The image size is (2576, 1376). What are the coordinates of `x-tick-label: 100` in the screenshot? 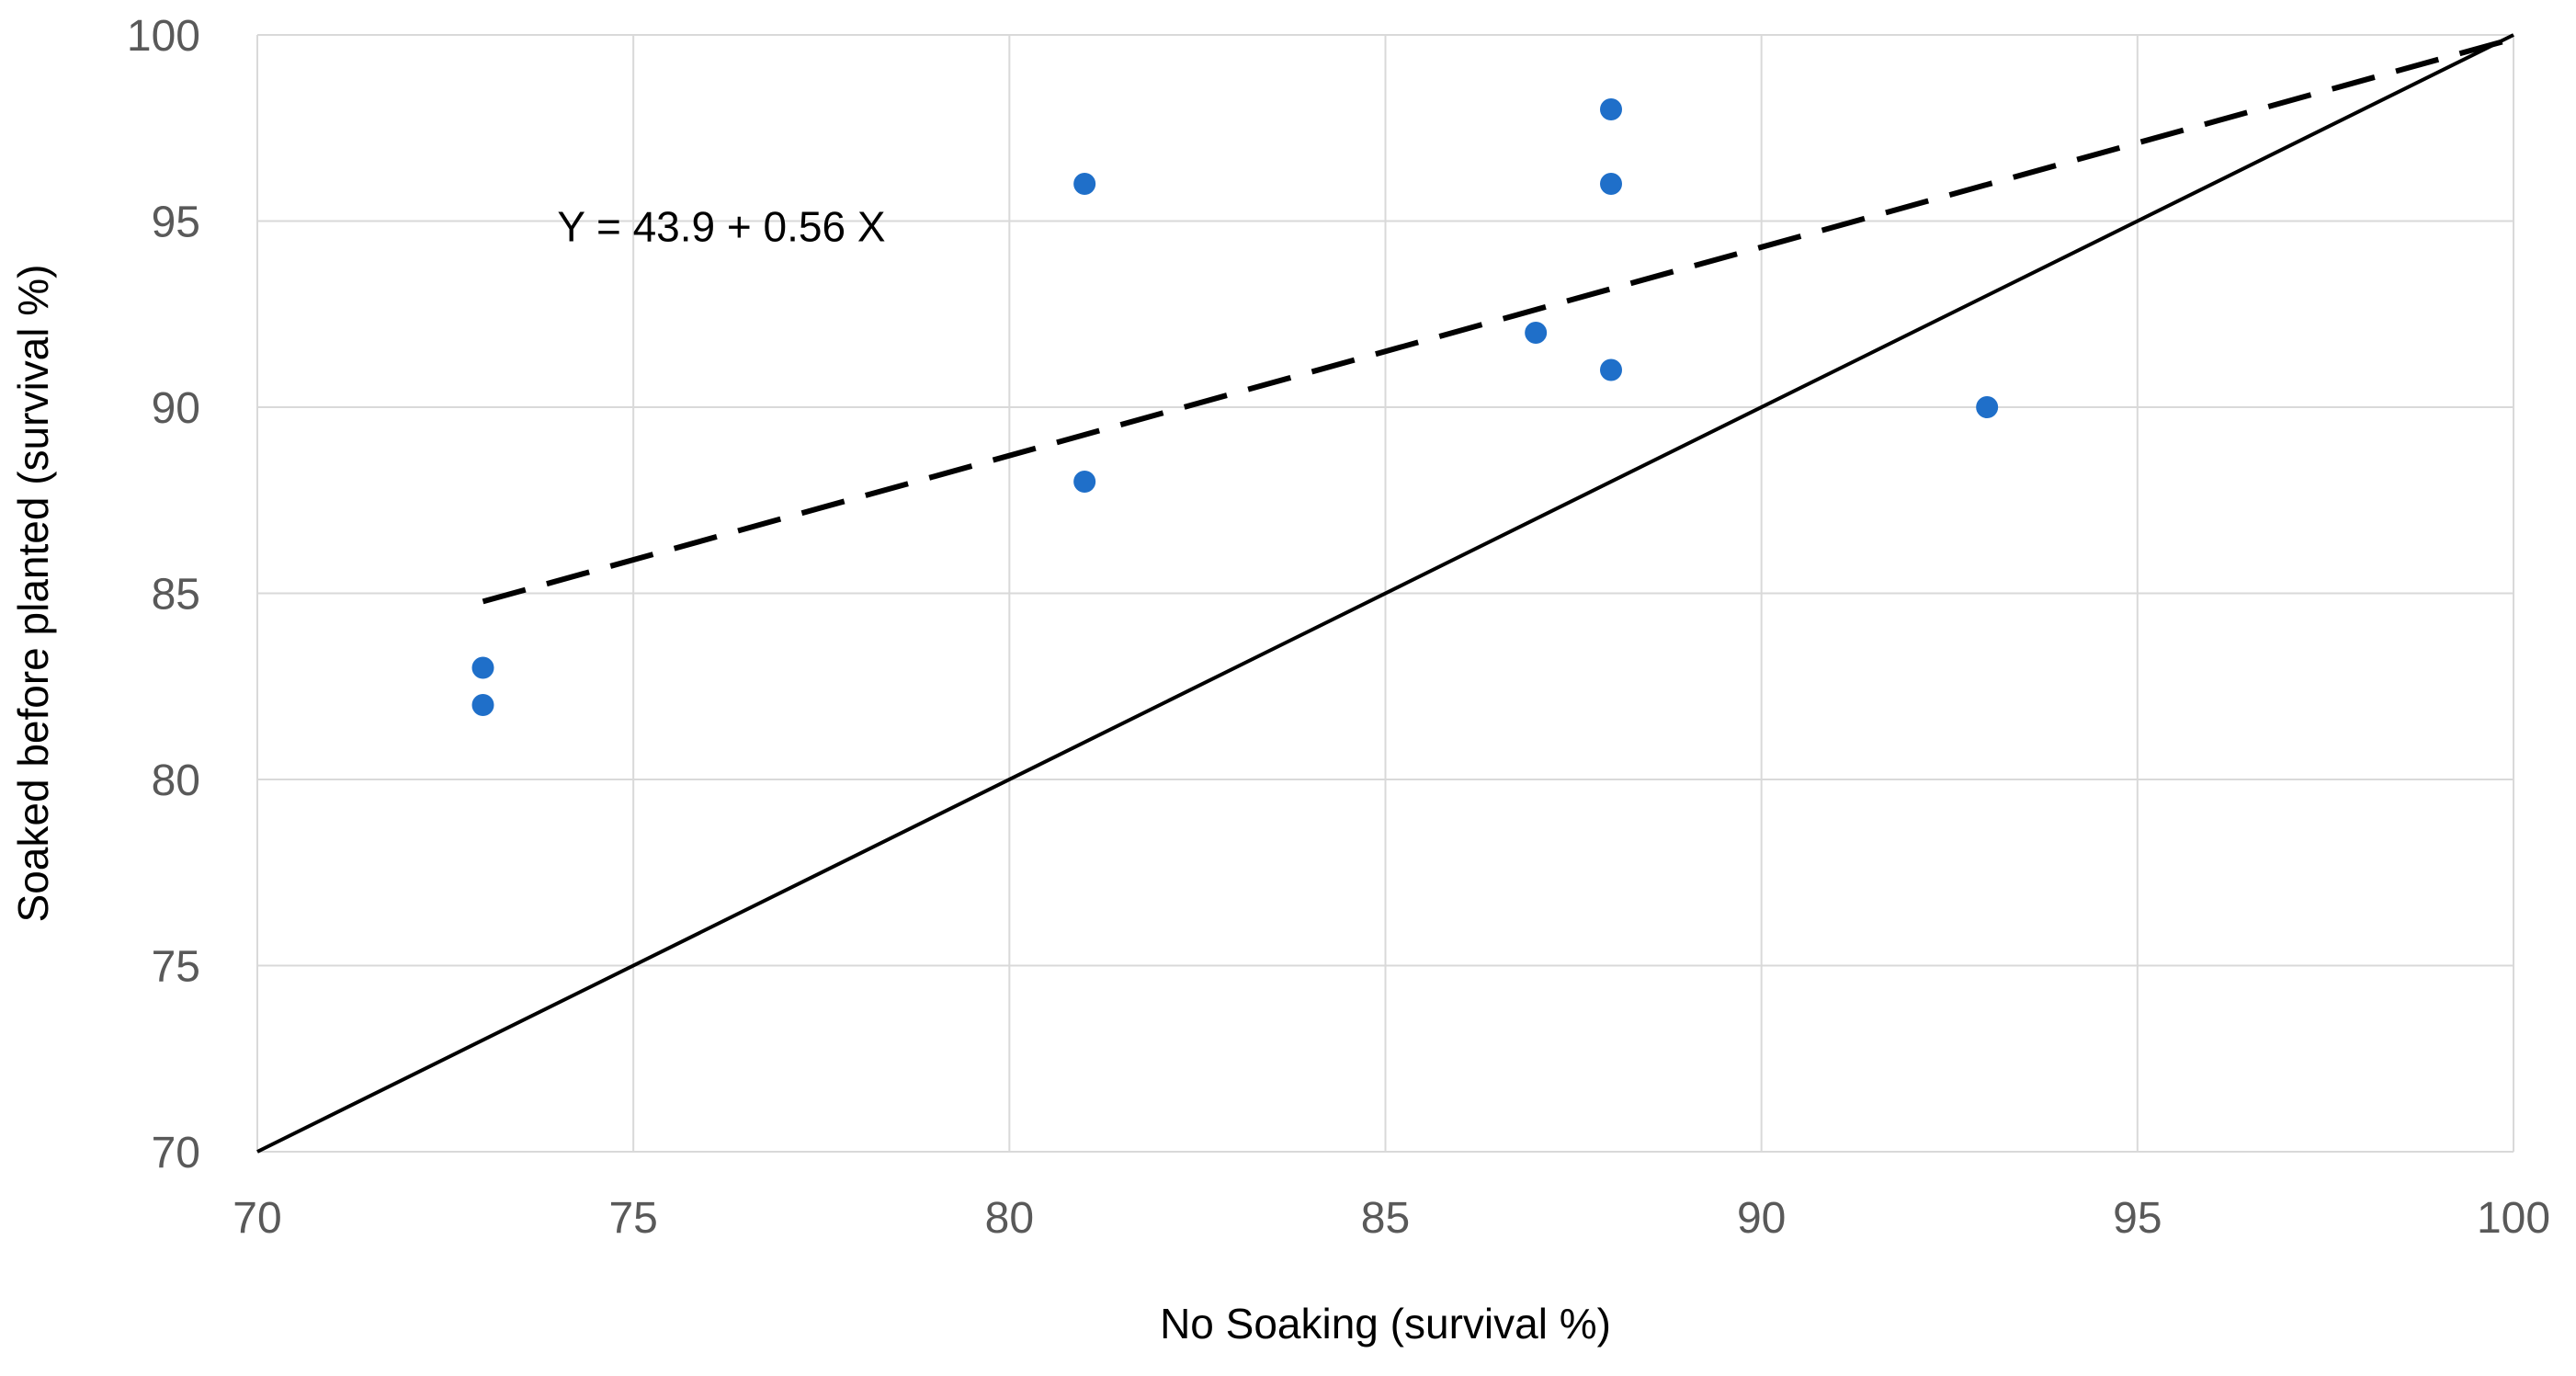 It's located at (2513, 1218).